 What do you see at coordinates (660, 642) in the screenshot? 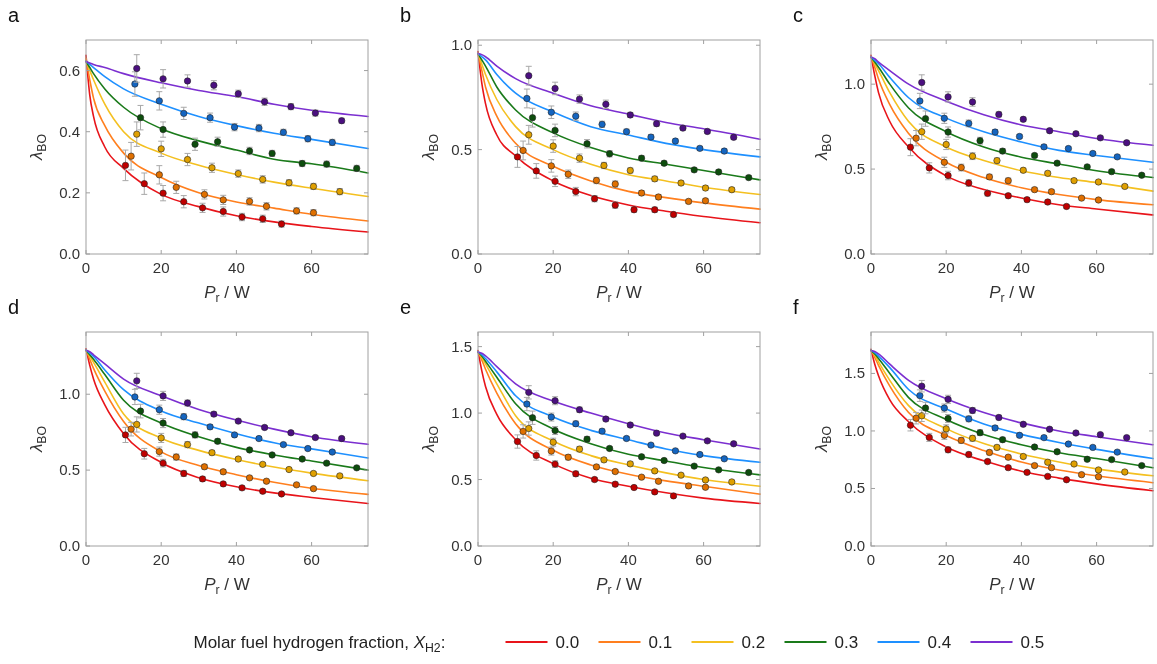
I see `legend-label: 0.1` at bounding box center [660, 642].